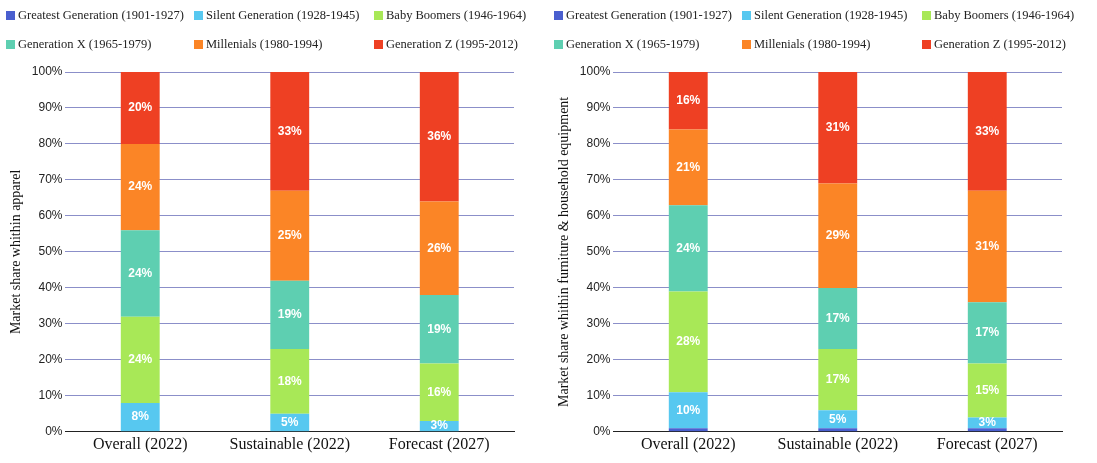  Describe the element at coordinates (140, 416) in the screenshot. I see `data-label: 8%` at that location.